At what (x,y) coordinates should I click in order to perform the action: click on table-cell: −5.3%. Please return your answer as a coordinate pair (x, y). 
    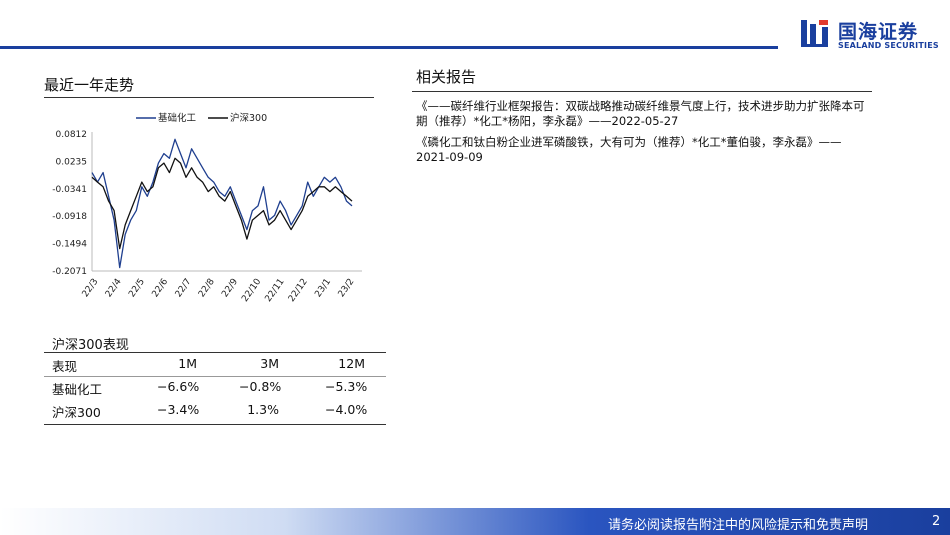
    Looking at the image, I should click on (346, 386).